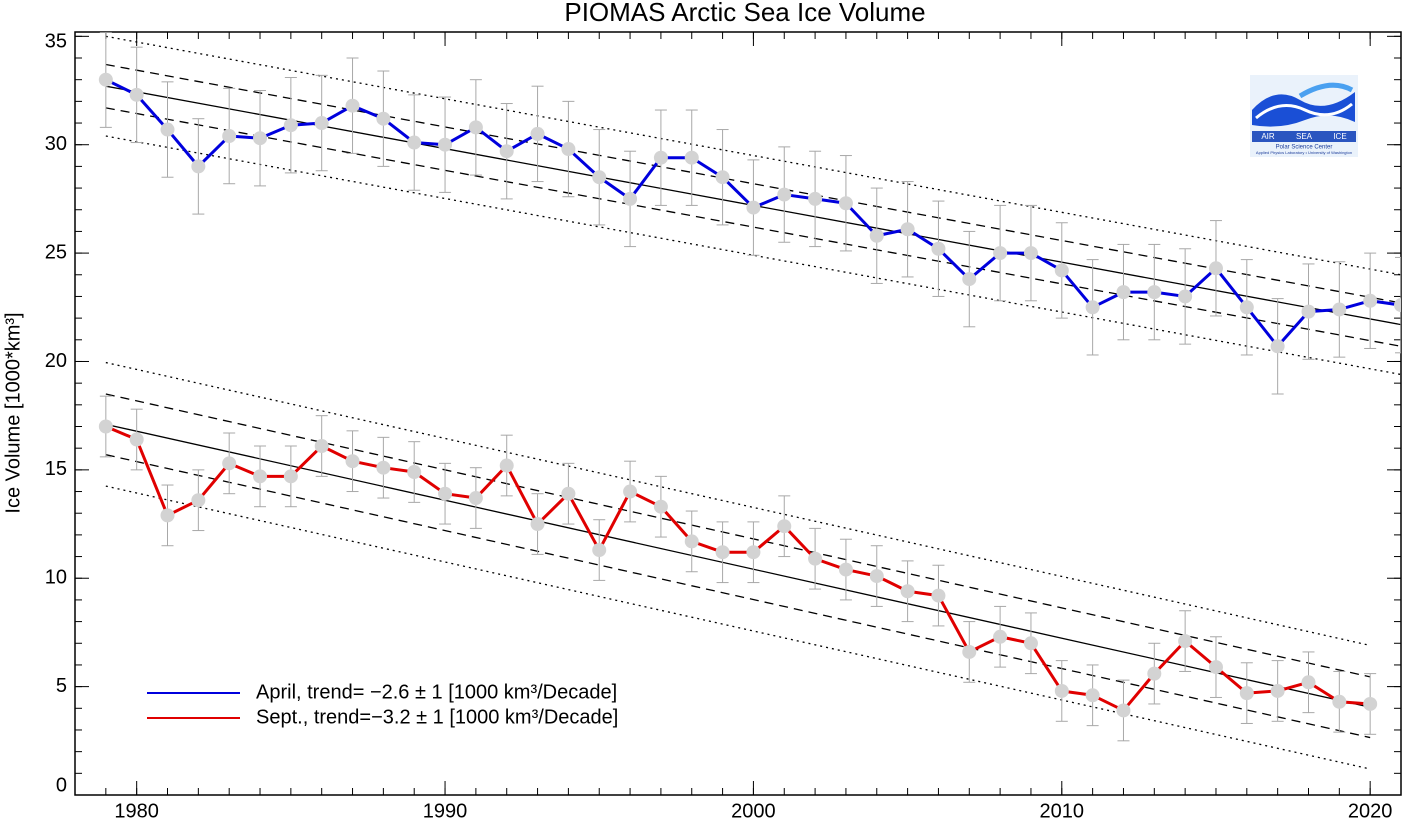  I want to click on y-tick-label: 10, so click(56, 578).